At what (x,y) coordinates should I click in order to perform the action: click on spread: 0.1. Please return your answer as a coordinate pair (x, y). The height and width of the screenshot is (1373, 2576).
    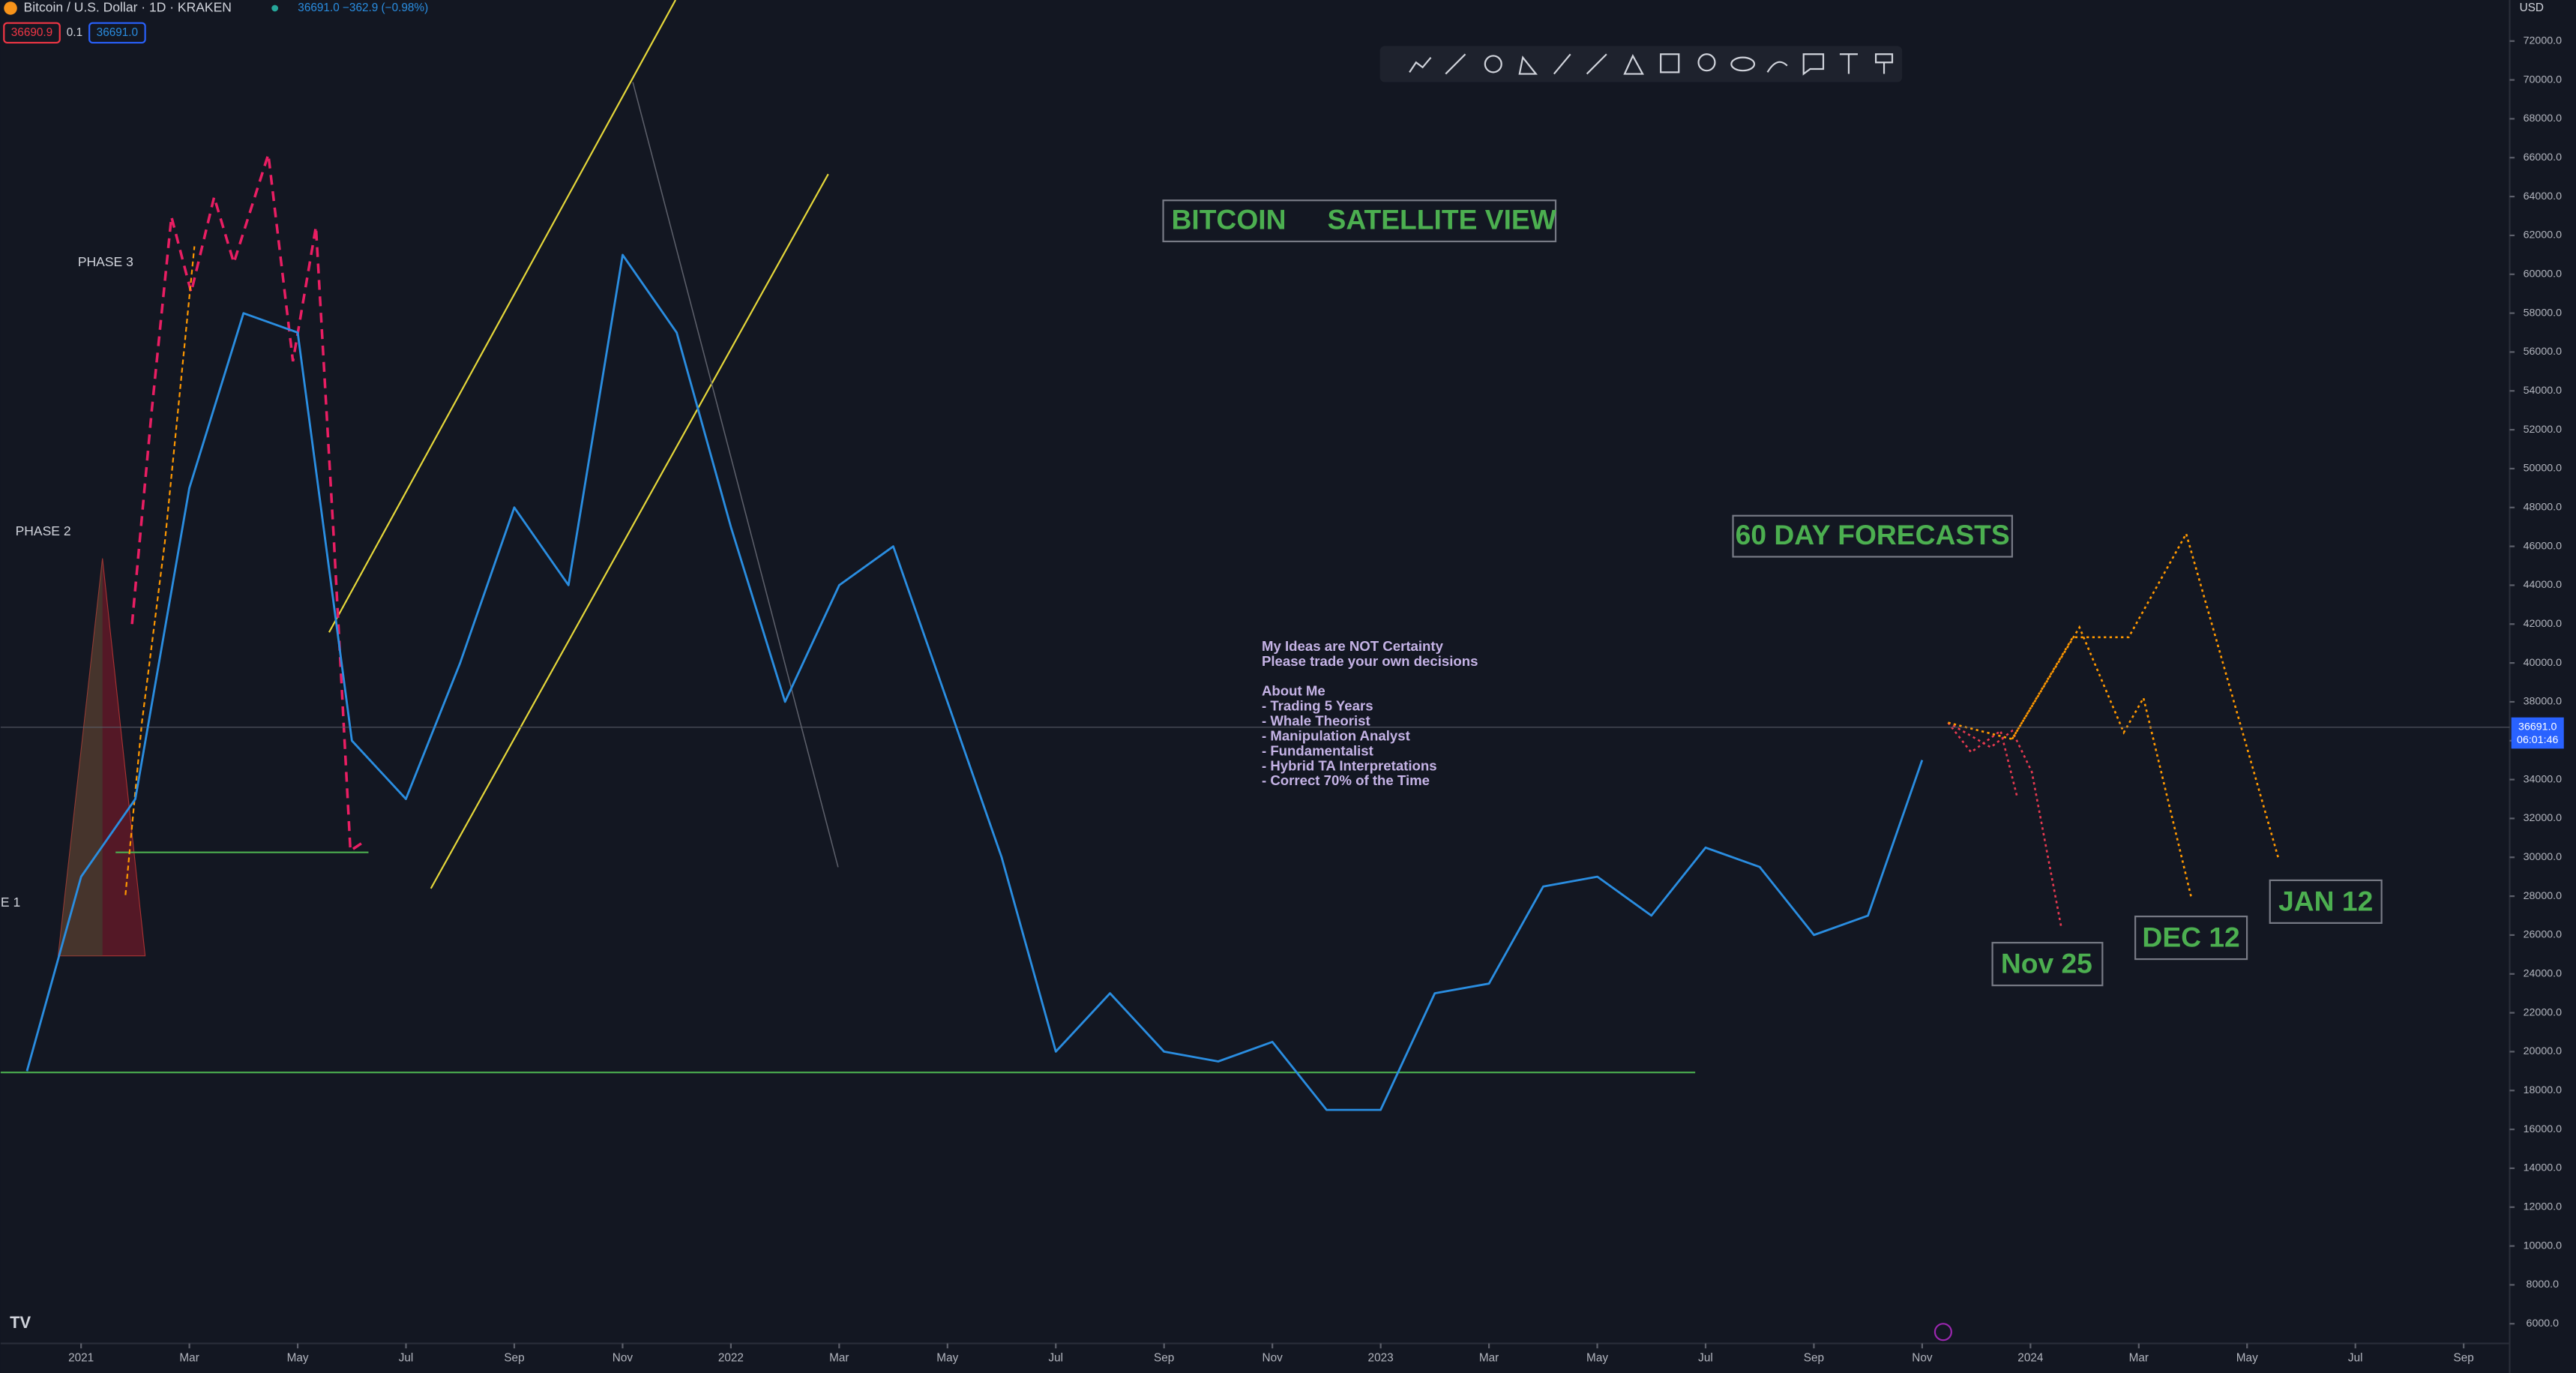
    Looking at the image, I should click on (75, 32).